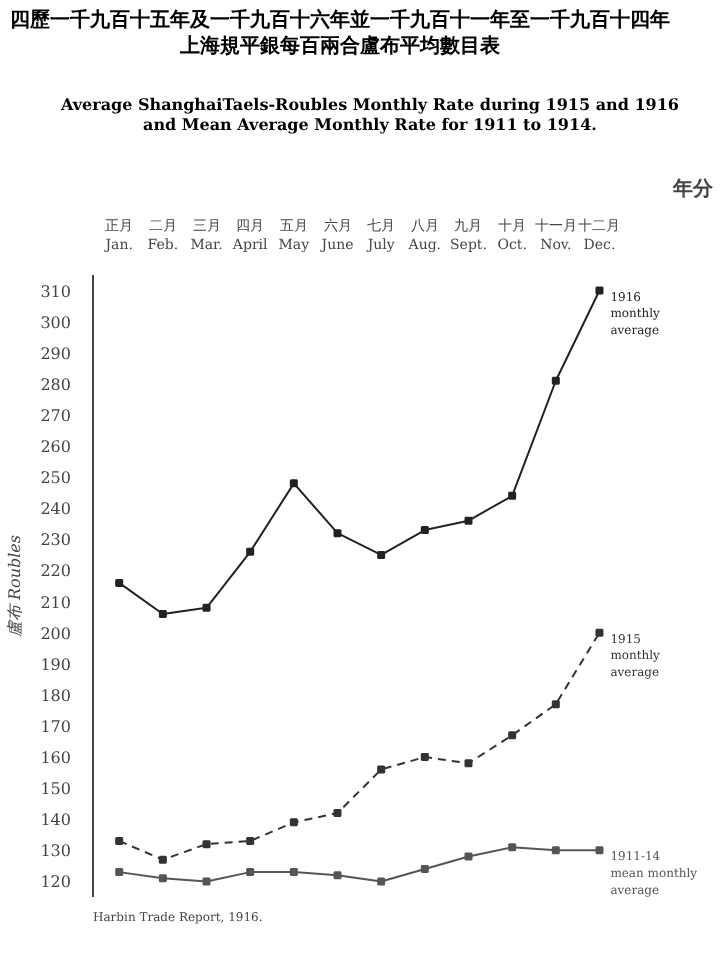 The image size is (720, 960). Describe the element at coordinates (56, 291) in the screenshot. I see `y-tick-label: 310` at that location.